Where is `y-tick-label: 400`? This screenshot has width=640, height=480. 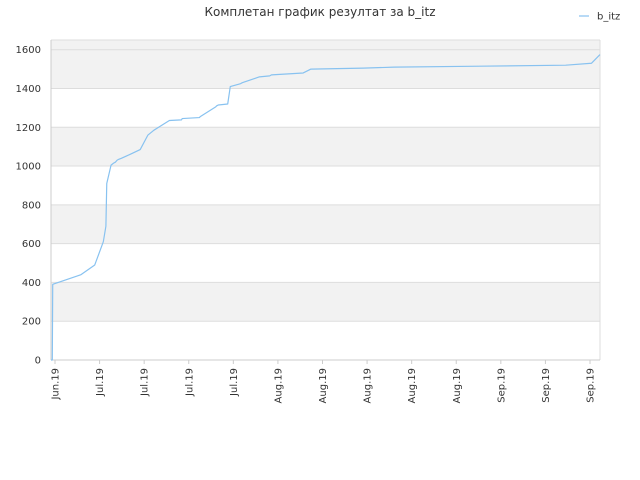
y-tick-label: 400 is located at coordinates (31, 283).